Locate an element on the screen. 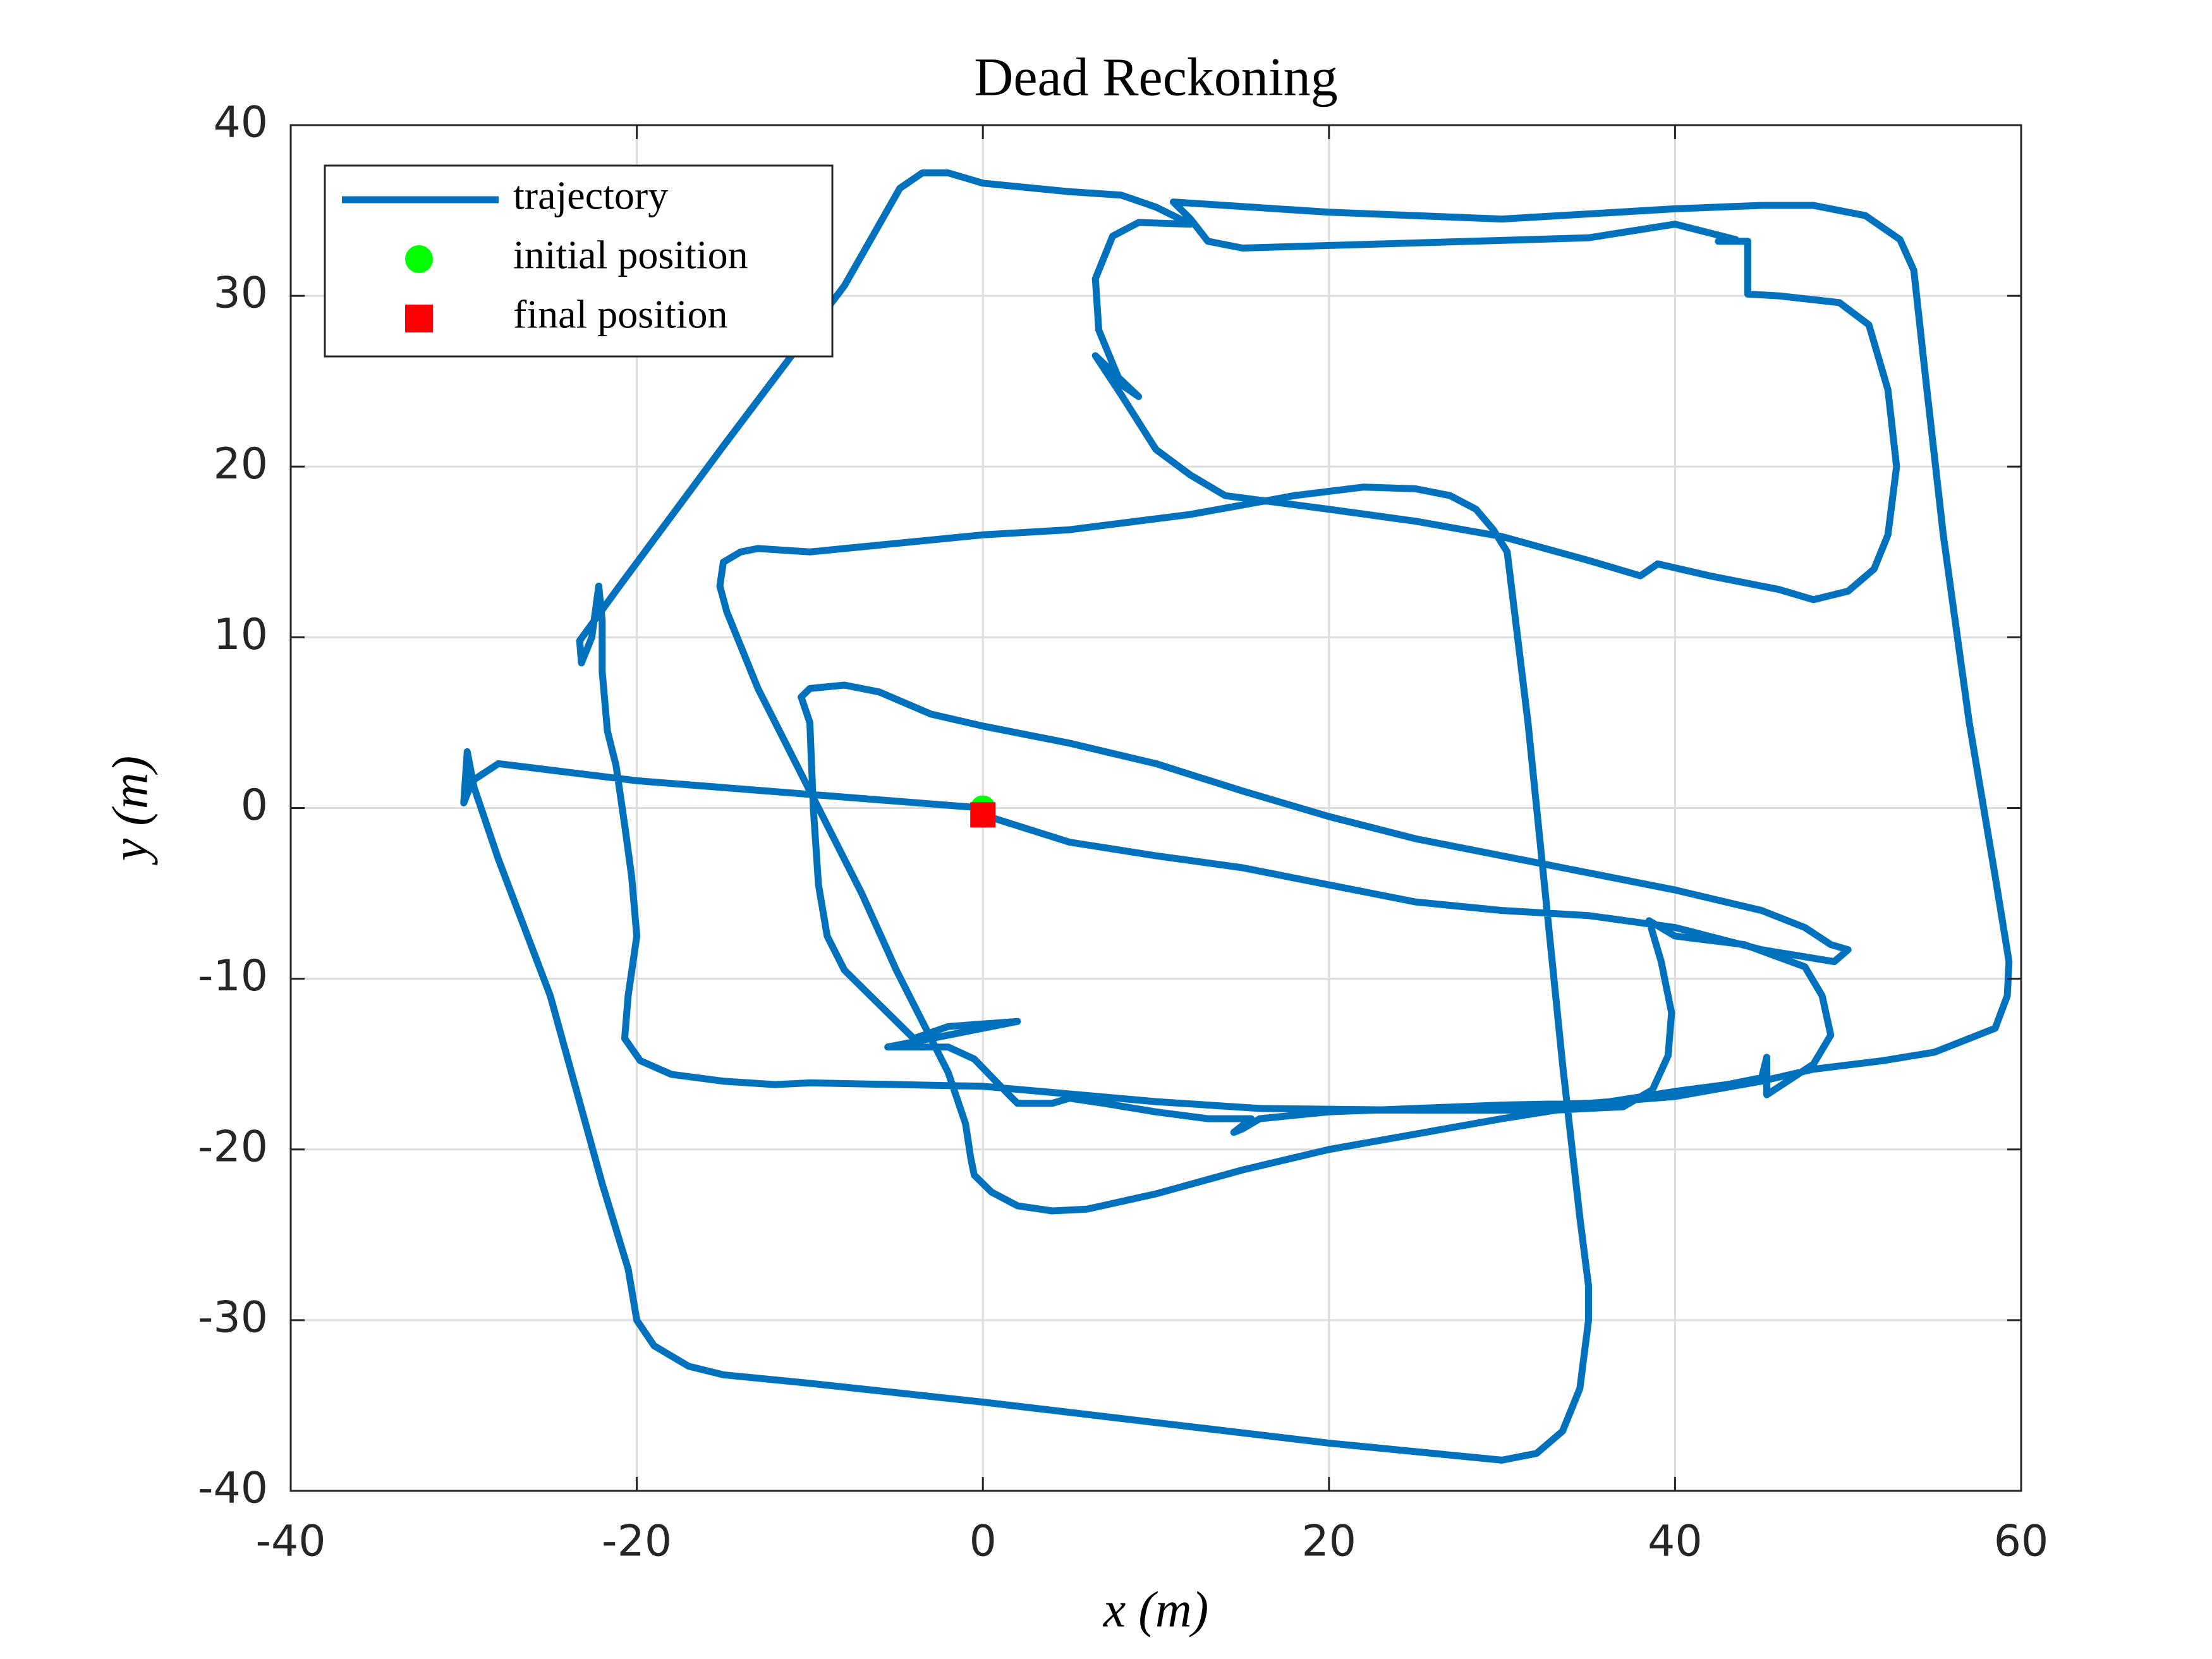 Image resolution: width=2212 pixels, height=1659 pixels. x-tick-label: -20 is located at coordinates (637, 1542).